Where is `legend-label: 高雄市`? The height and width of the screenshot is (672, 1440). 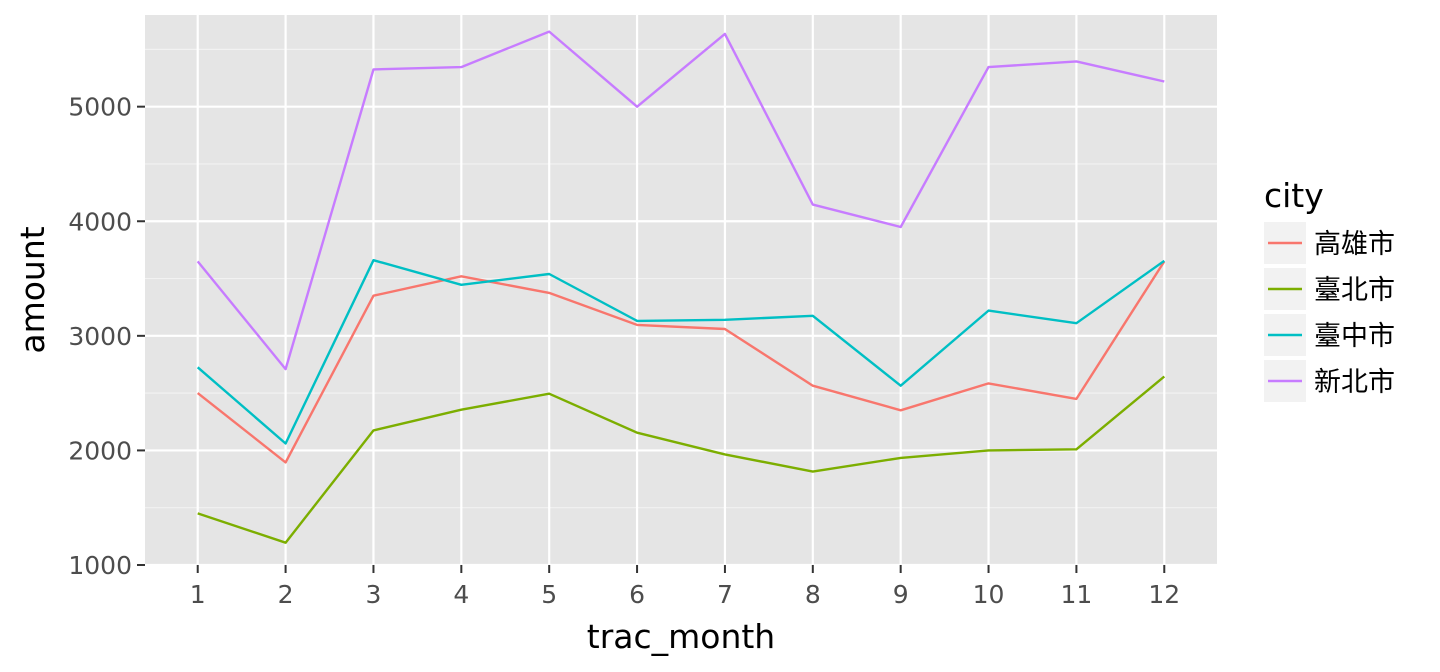 legend-label: 高雄市 is located at coordinates (1354, 244).